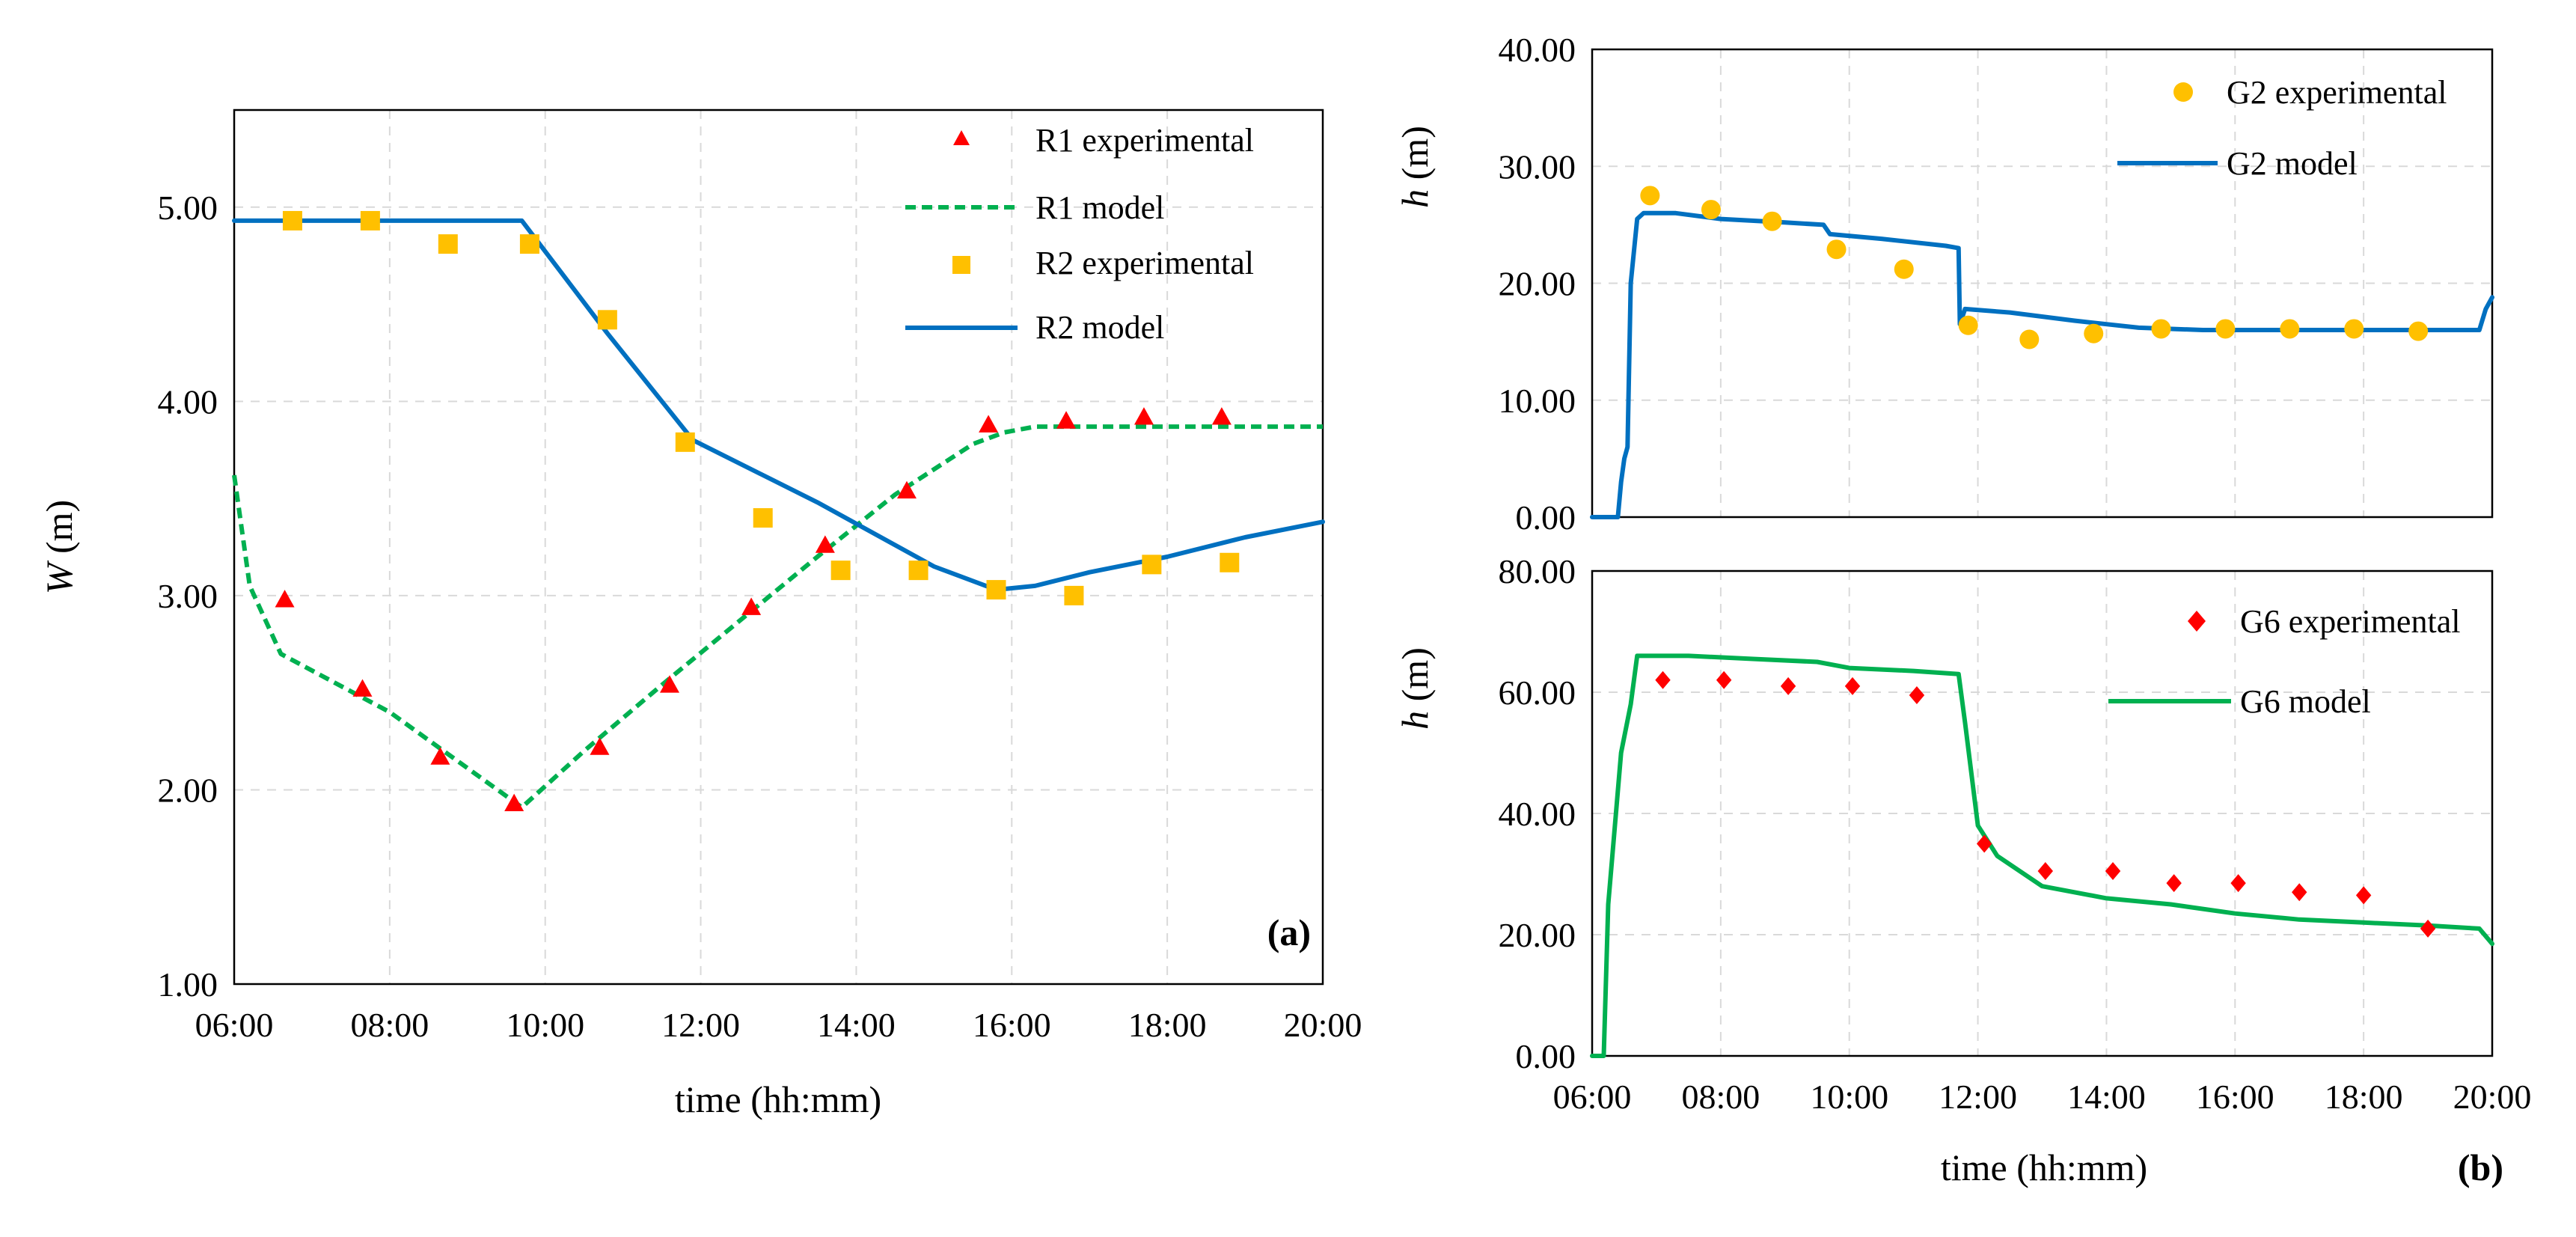  I want to click on chart-b-bottom-x-tick-label: 14:00, so click(2106, 1097).